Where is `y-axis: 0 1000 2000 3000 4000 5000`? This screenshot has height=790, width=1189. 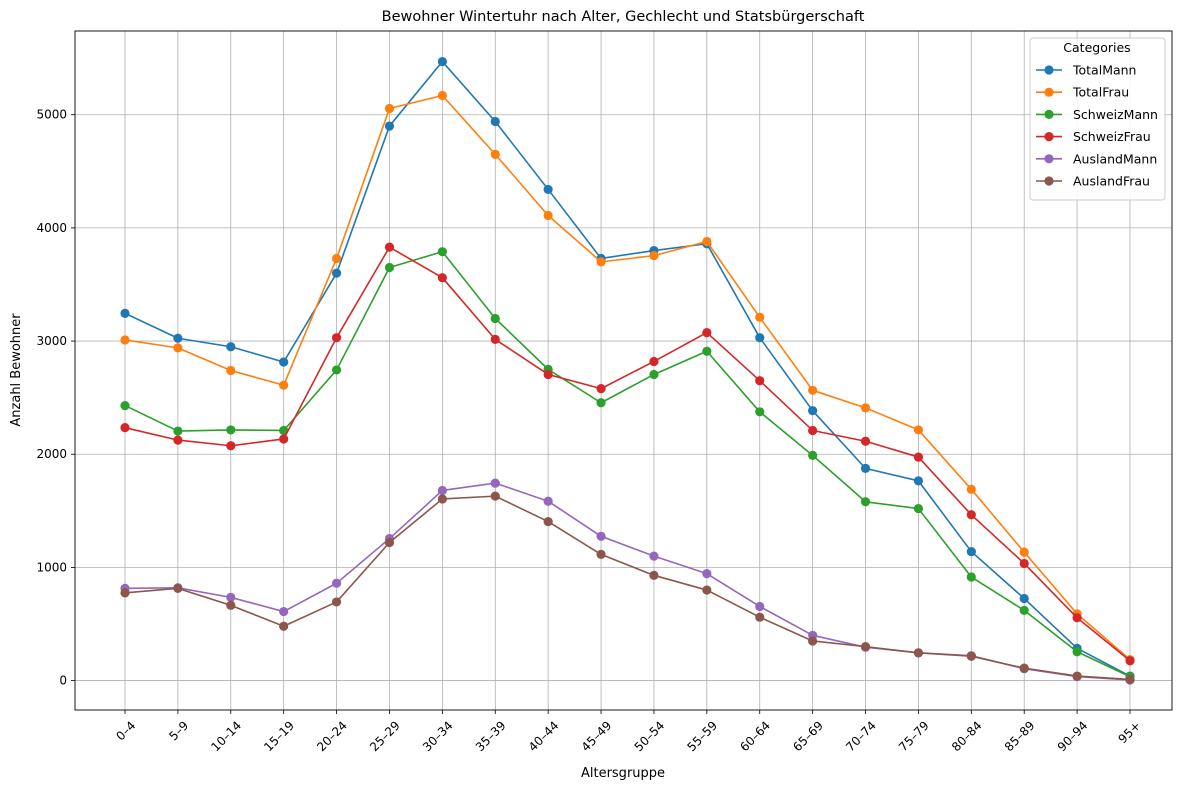 y-axis: 0 1000 2000 3000 4000 5000 is located at coordinates (55, 398).